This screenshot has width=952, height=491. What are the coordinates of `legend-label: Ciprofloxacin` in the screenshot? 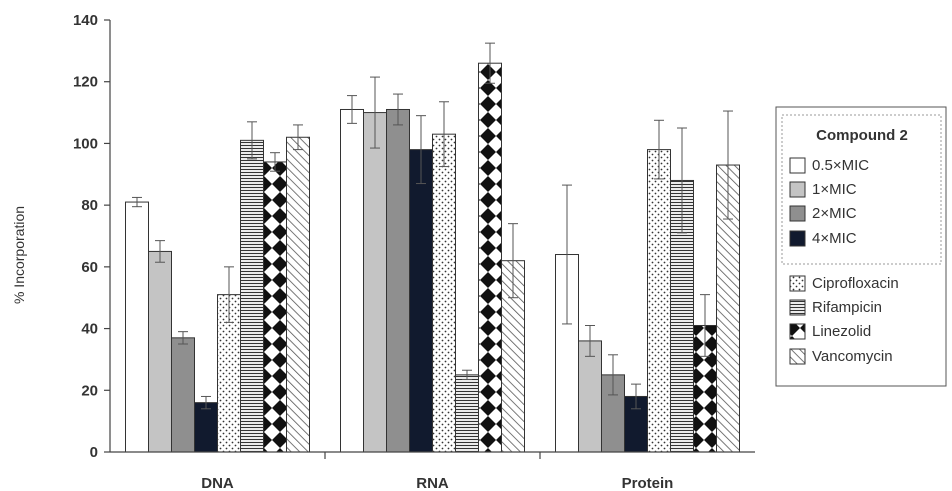 It's located at (855, 283).